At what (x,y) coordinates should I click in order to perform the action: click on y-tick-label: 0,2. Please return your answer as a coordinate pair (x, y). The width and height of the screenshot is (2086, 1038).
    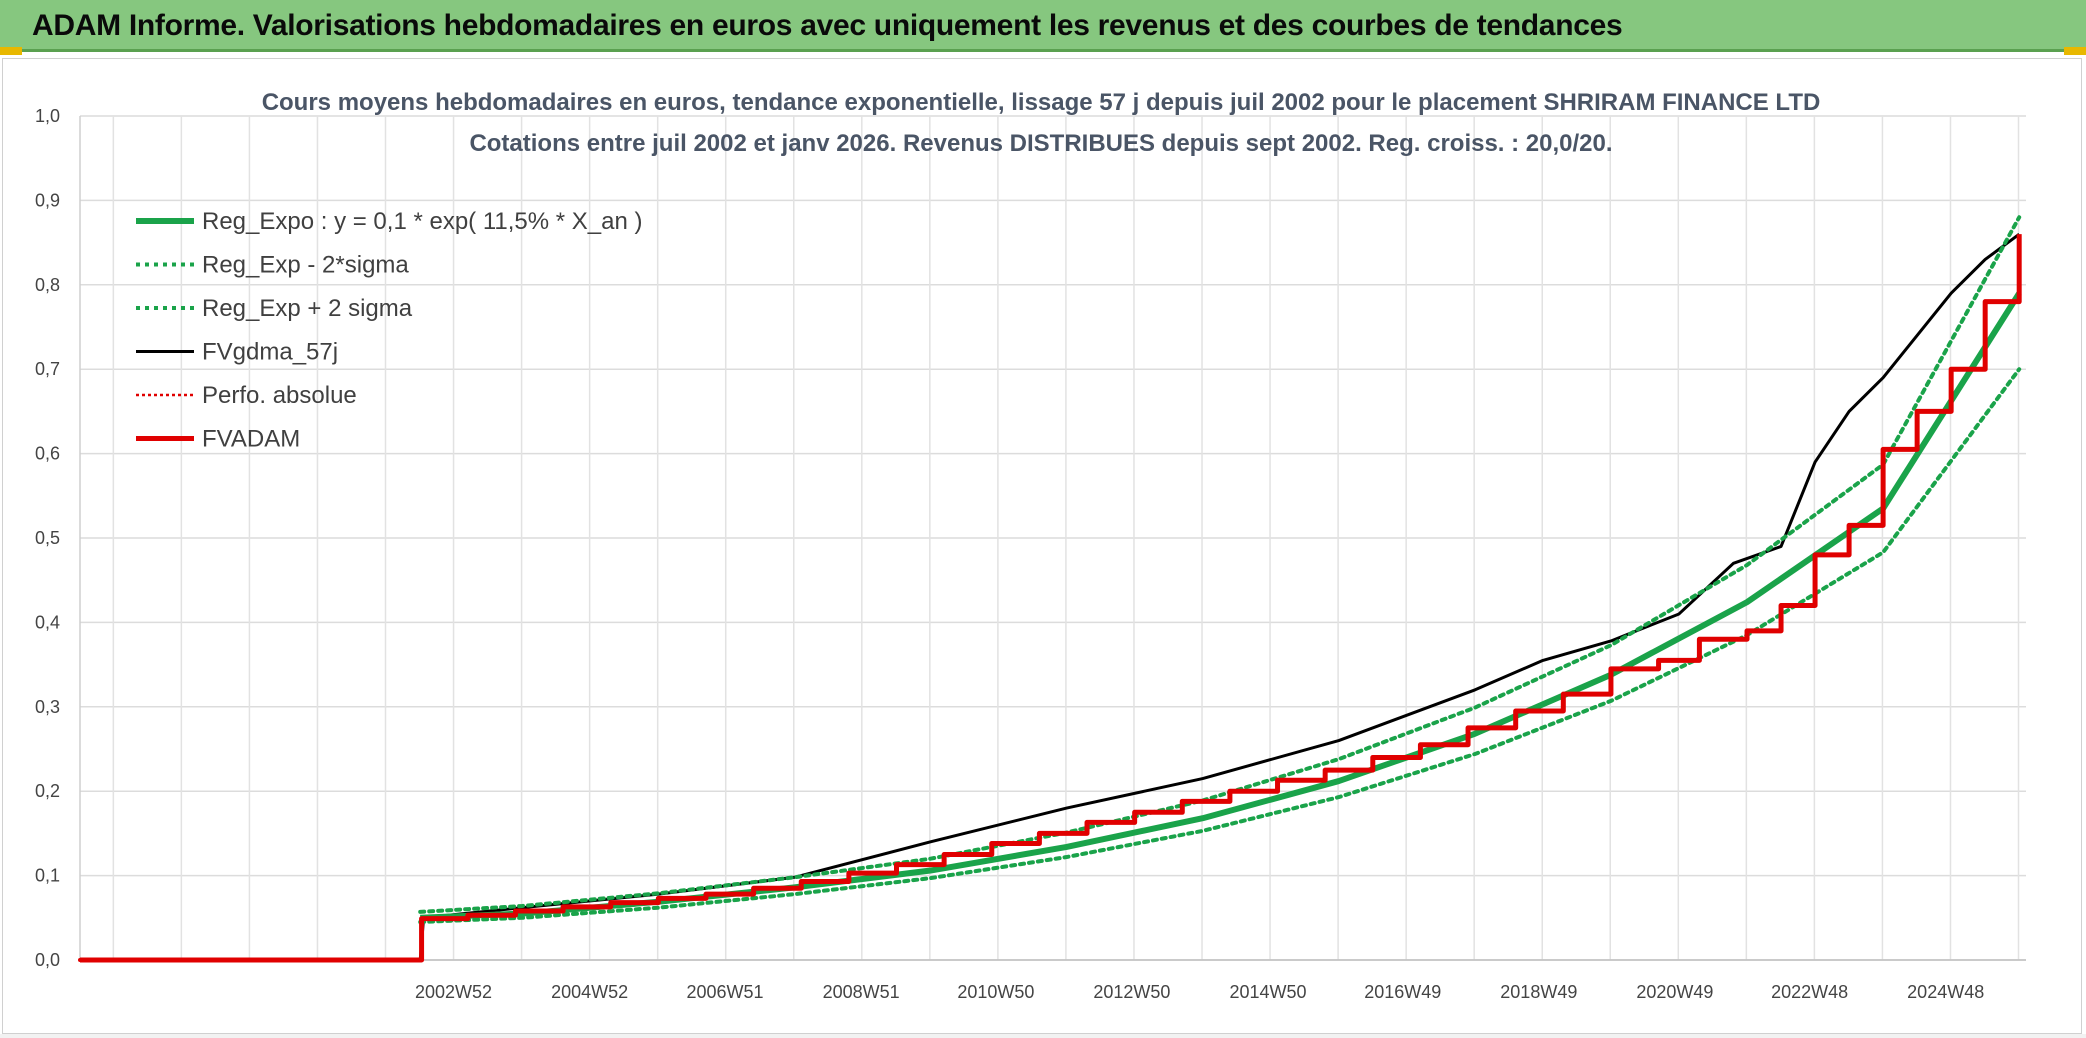
    Looking at the image, I should click on (47, 791).